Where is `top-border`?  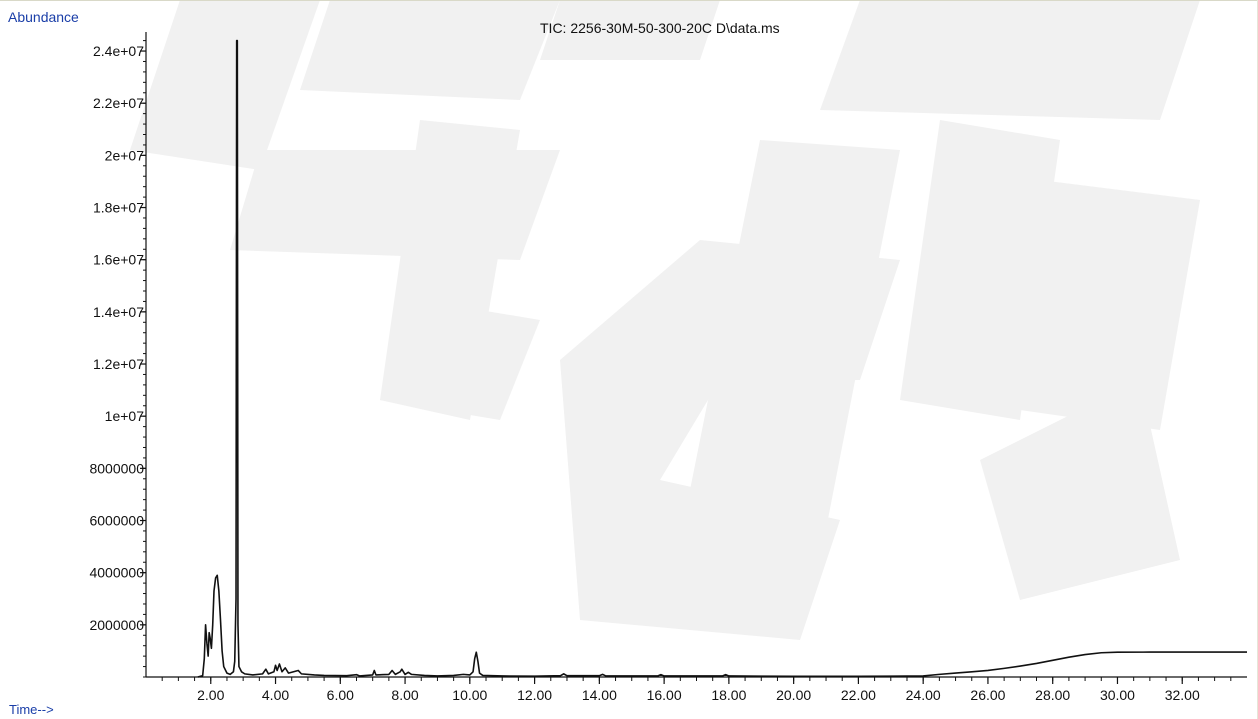 top-border is located at coordinates (629, 0).